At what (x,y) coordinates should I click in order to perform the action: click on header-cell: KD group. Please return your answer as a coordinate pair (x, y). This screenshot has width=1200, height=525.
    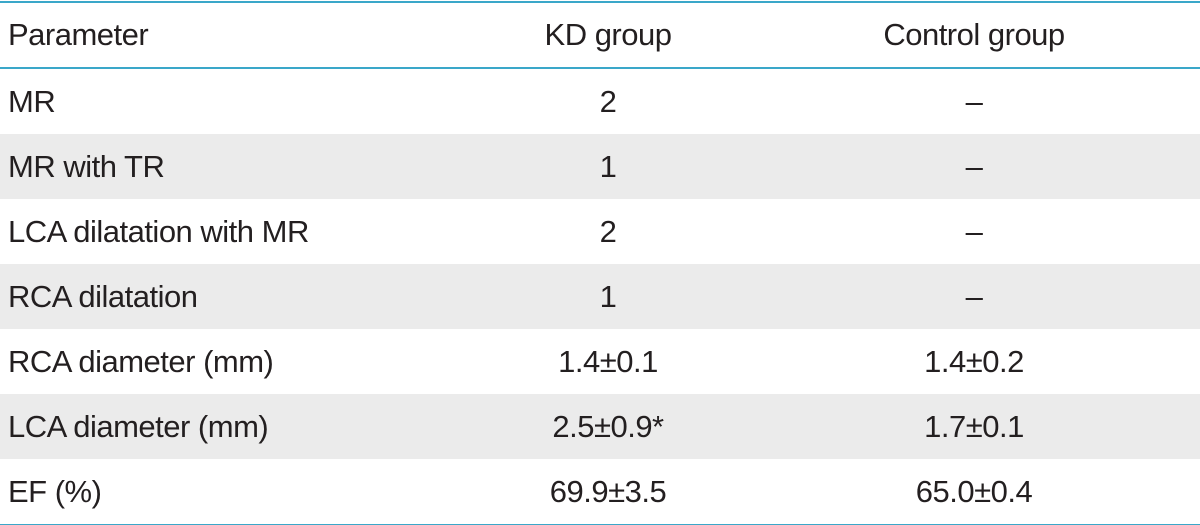
    Looking at the image, I should click on (608, 35).